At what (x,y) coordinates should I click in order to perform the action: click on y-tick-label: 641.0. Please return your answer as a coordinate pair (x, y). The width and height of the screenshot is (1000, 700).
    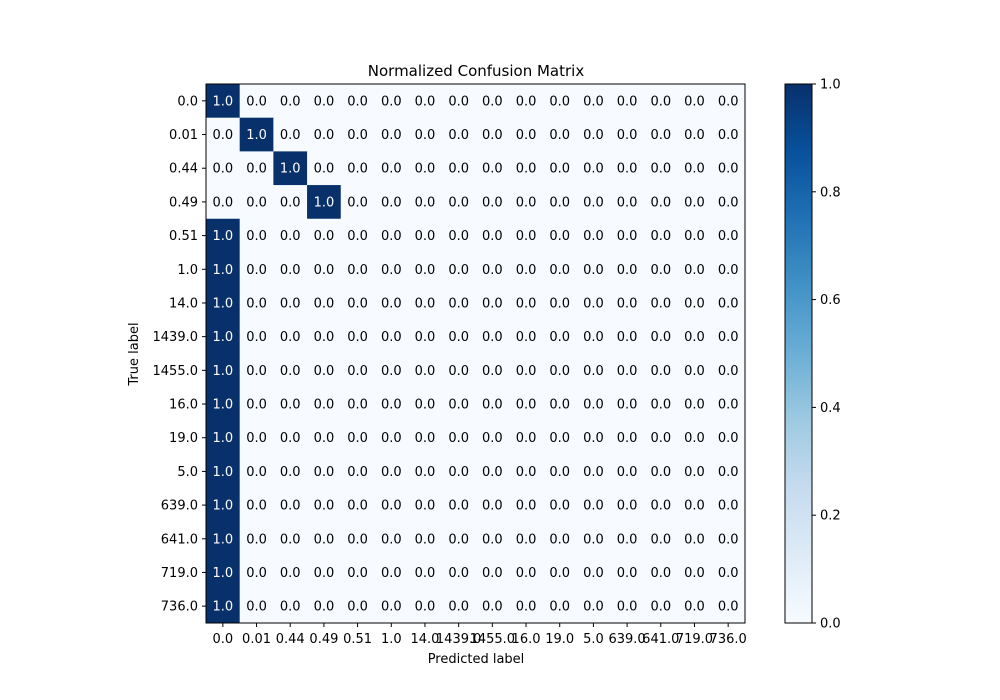
    Looking at the image, I should click on (179, 539).